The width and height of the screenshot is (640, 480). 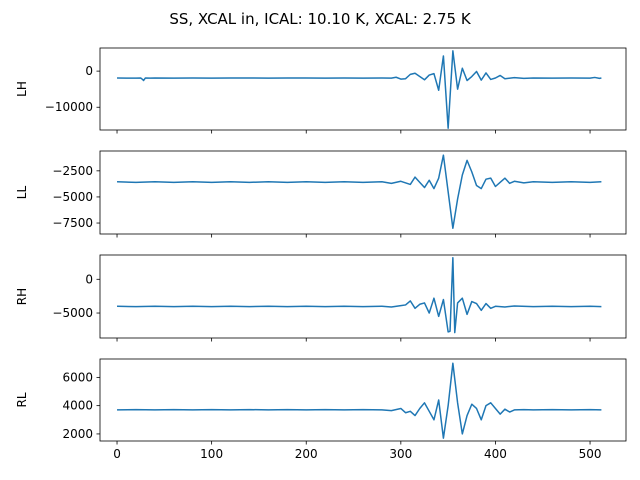 What do you see at coordinates (117, 454) in the screenshot?
I see `x-tick-label: 0` at bounding box center [117, 454].